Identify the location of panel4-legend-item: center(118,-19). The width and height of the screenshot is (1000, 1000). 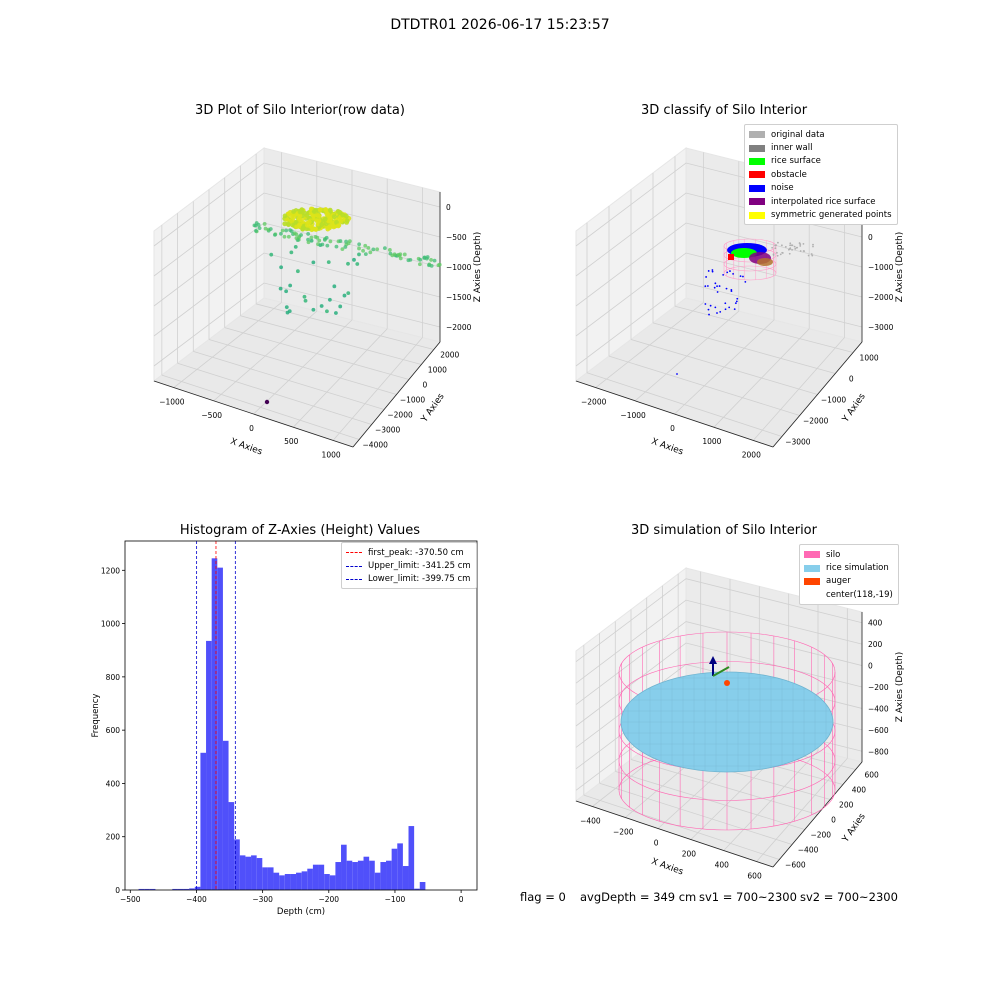
(848, 594).